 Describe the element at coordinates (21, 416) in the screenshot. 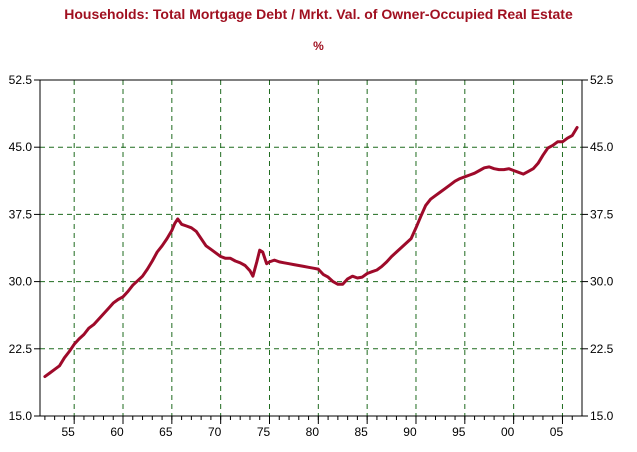

I see `y-tick-label-left: 15.0` at that location.